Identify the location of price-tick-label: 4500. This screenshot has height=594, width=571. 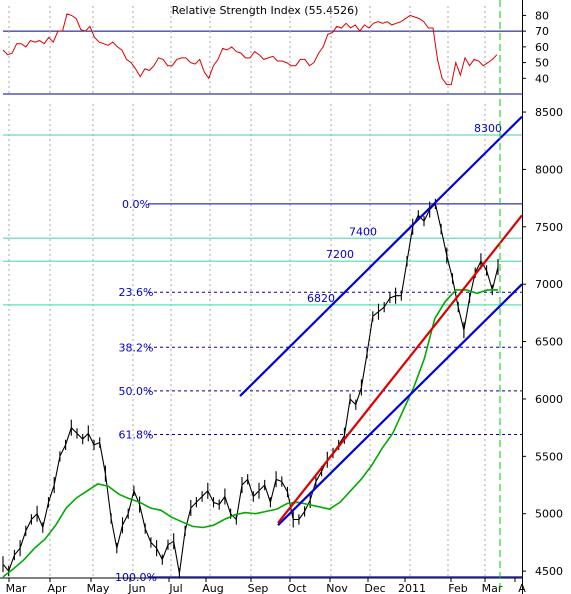
(549, 571).